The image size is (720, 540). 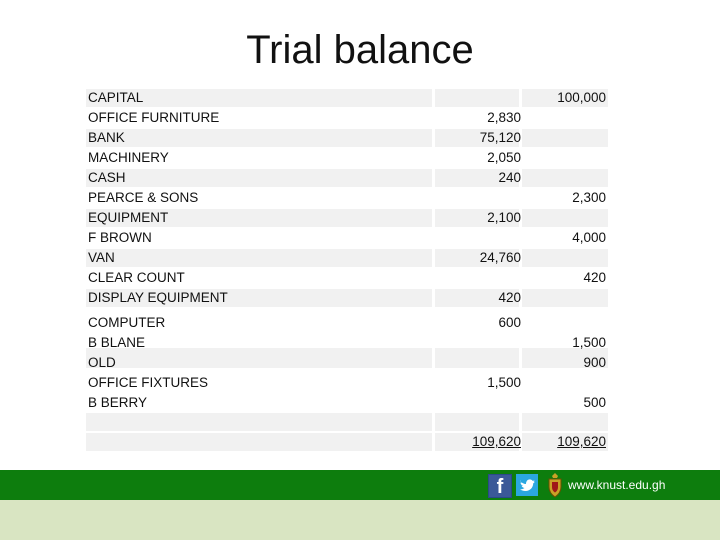 I want to click on account-label: OFFICE FIXTURES, so click(x=148, y=382).